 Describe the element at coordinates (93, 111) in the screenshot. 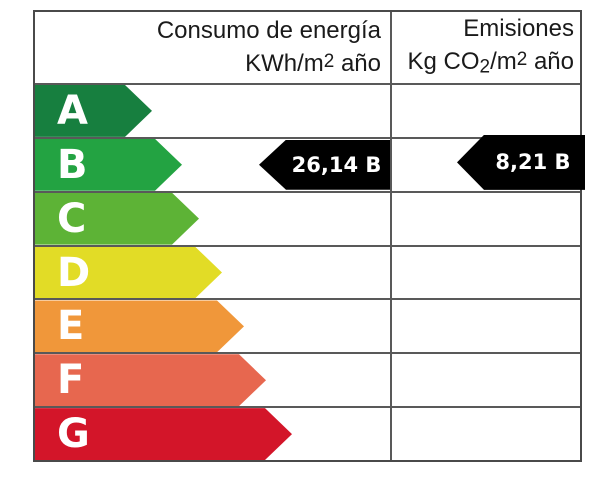

I see `rating-bar-a: A` at that location.